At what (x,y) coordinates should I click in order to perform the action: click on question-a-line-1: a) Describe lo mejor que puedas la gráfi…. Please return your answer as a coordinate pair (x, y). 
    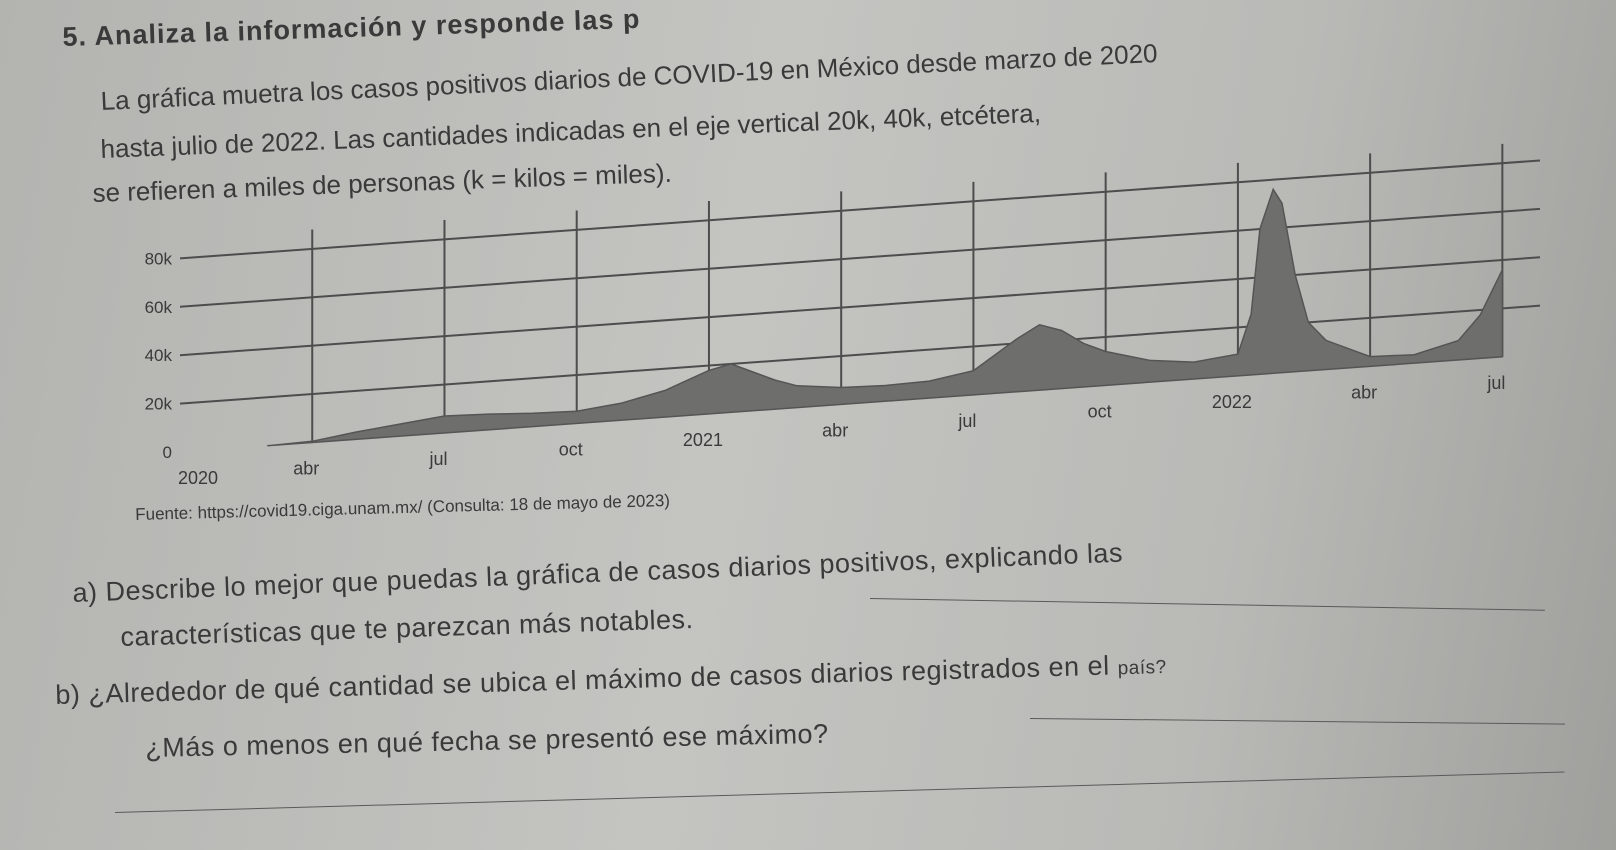
    Looking at the image, I should click on (598, 572).